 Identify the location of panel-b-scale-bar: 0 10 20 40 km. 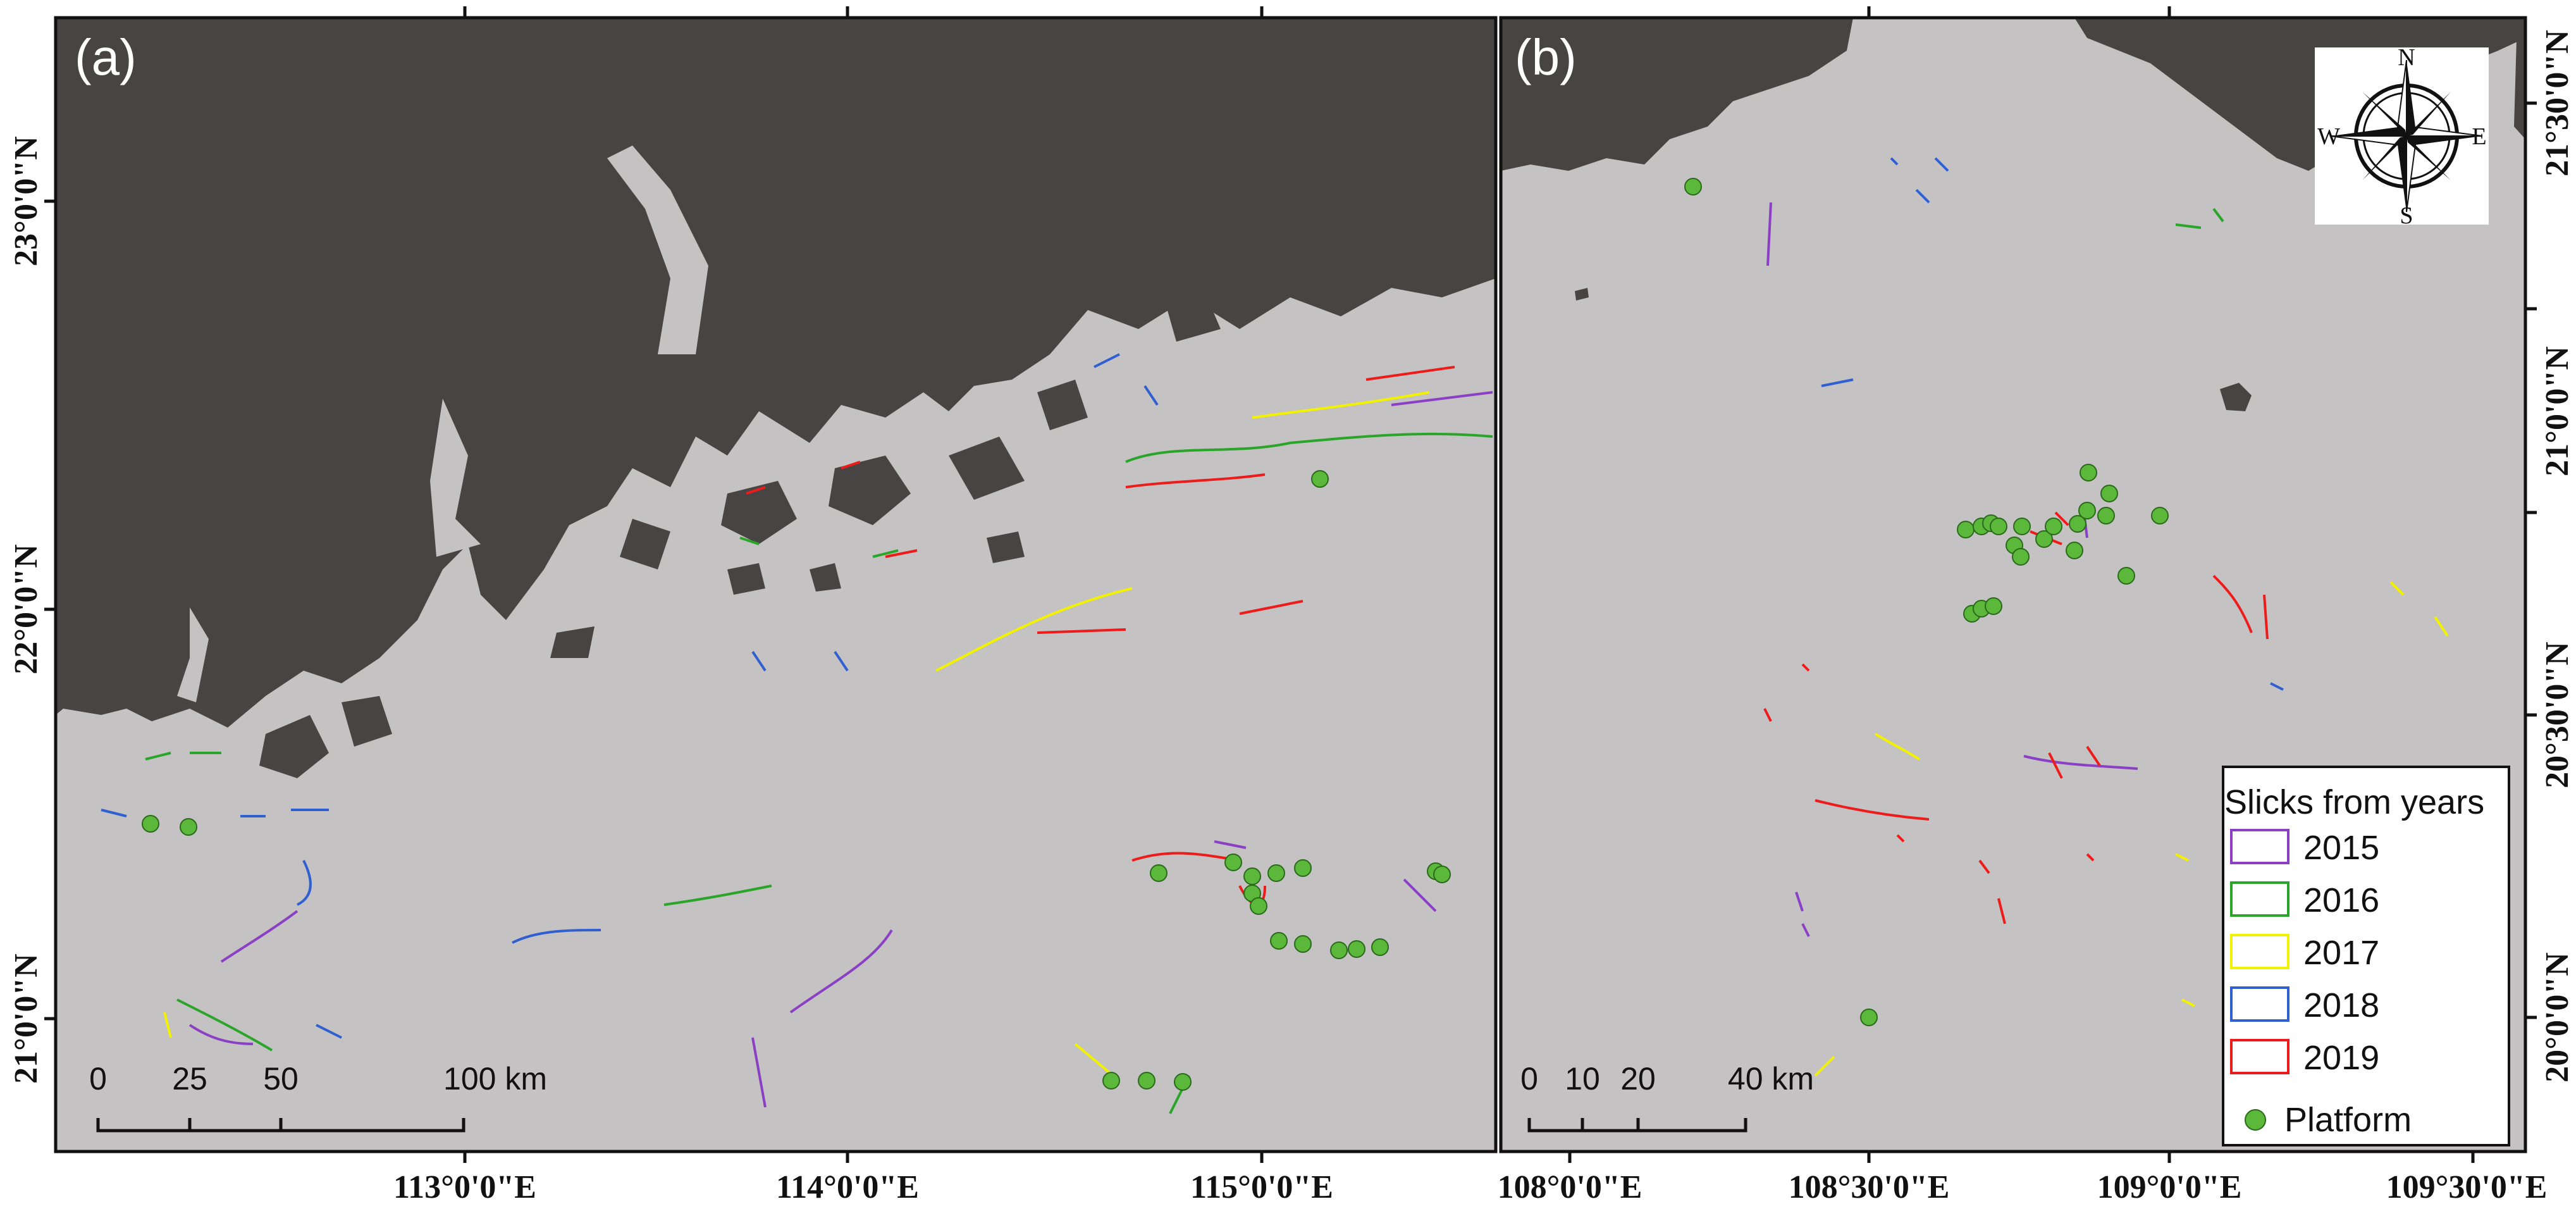
(1667, 1097).